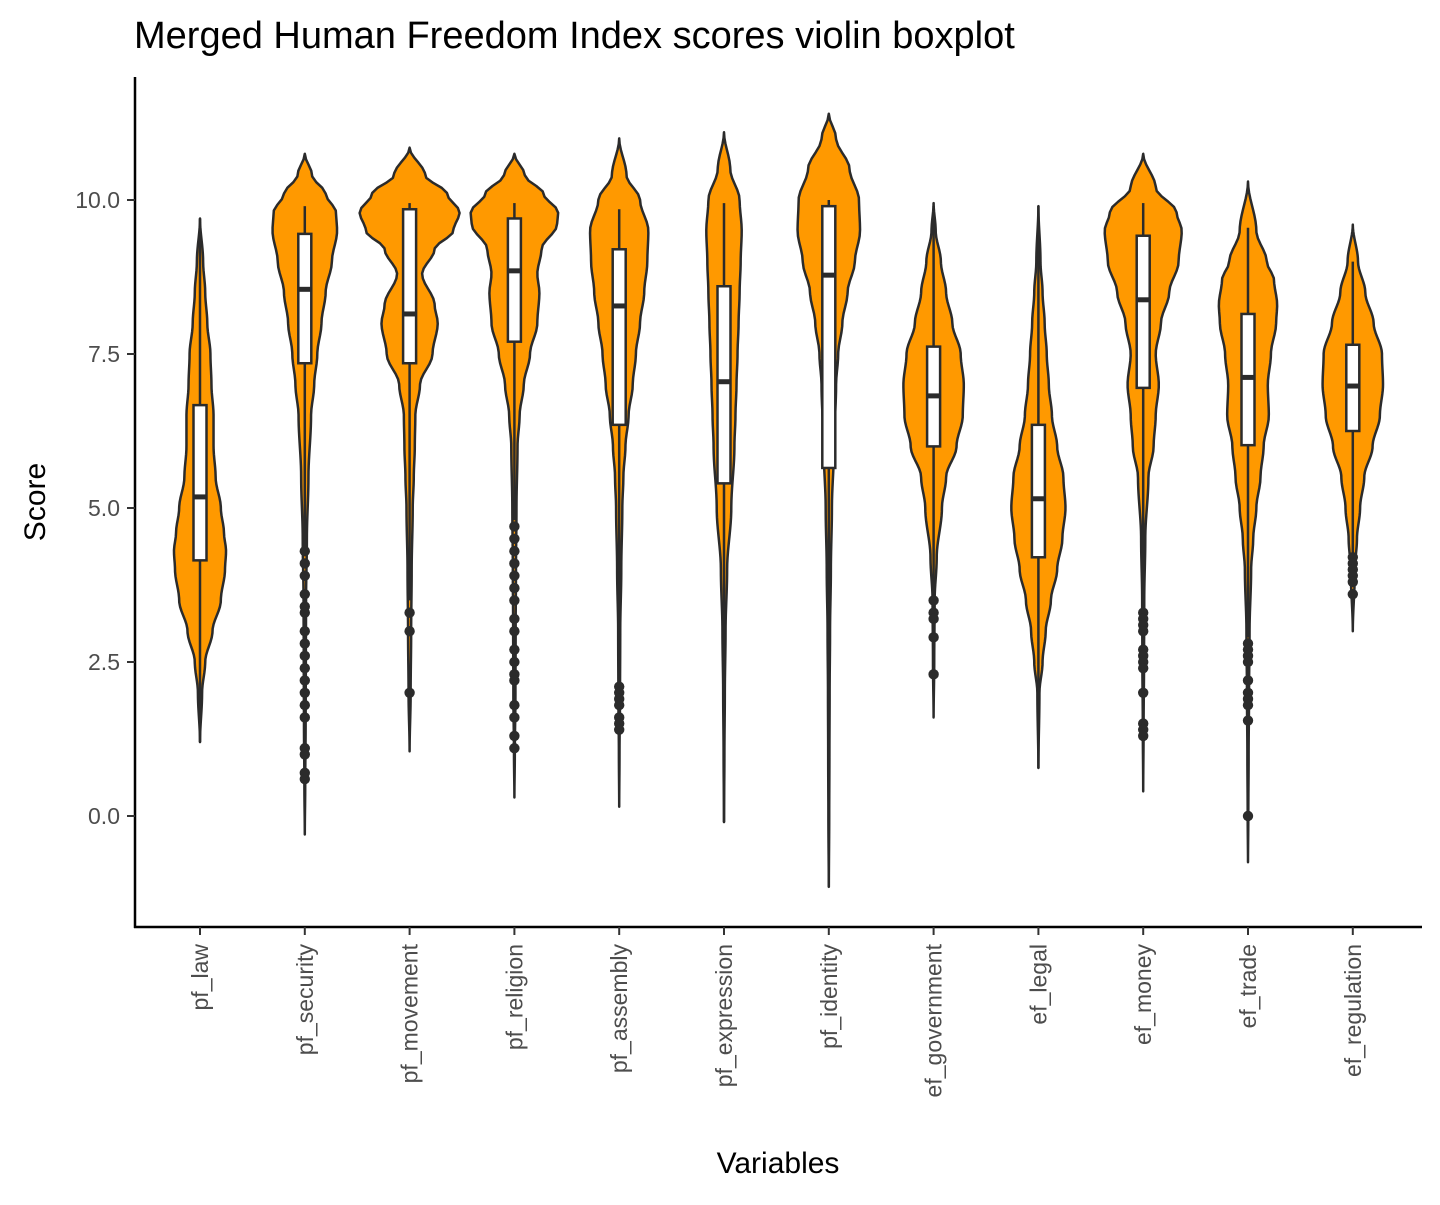 This screenshot has width=1440, height=1205. What do you see at coordinates (305, 494) in the screenshot?
I see `violin-group-pf_security` at bounding box center [305, 494].